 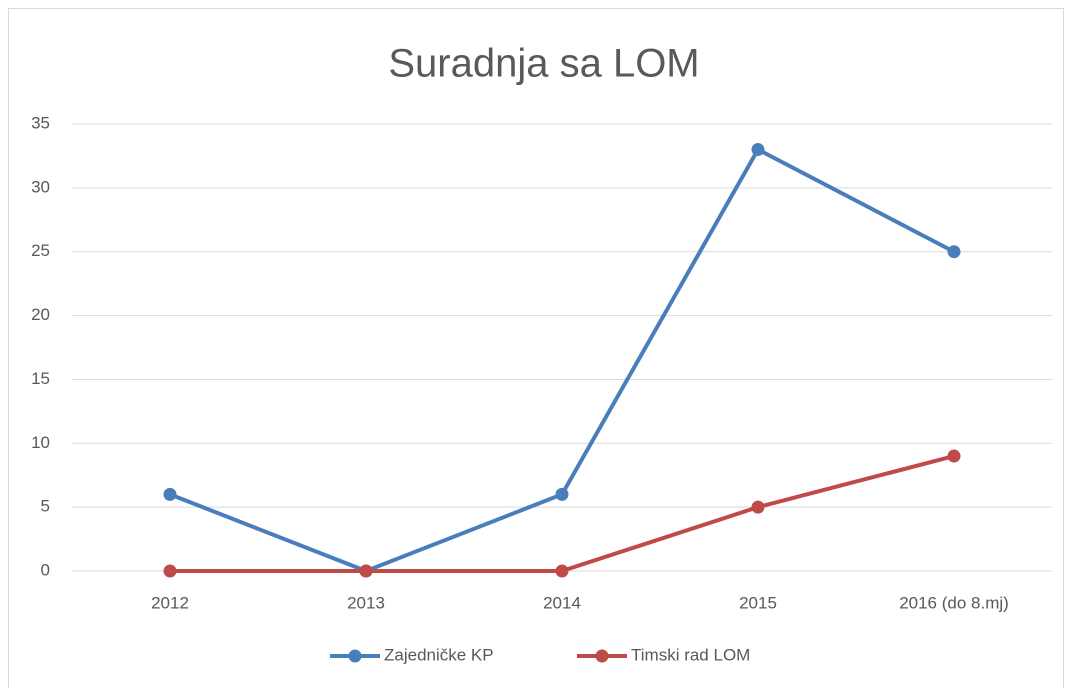 What do you see at coordinates (366, 602) in the screenshot?
I see `x-tick-label: 2013` at bounding box center [366, 602].